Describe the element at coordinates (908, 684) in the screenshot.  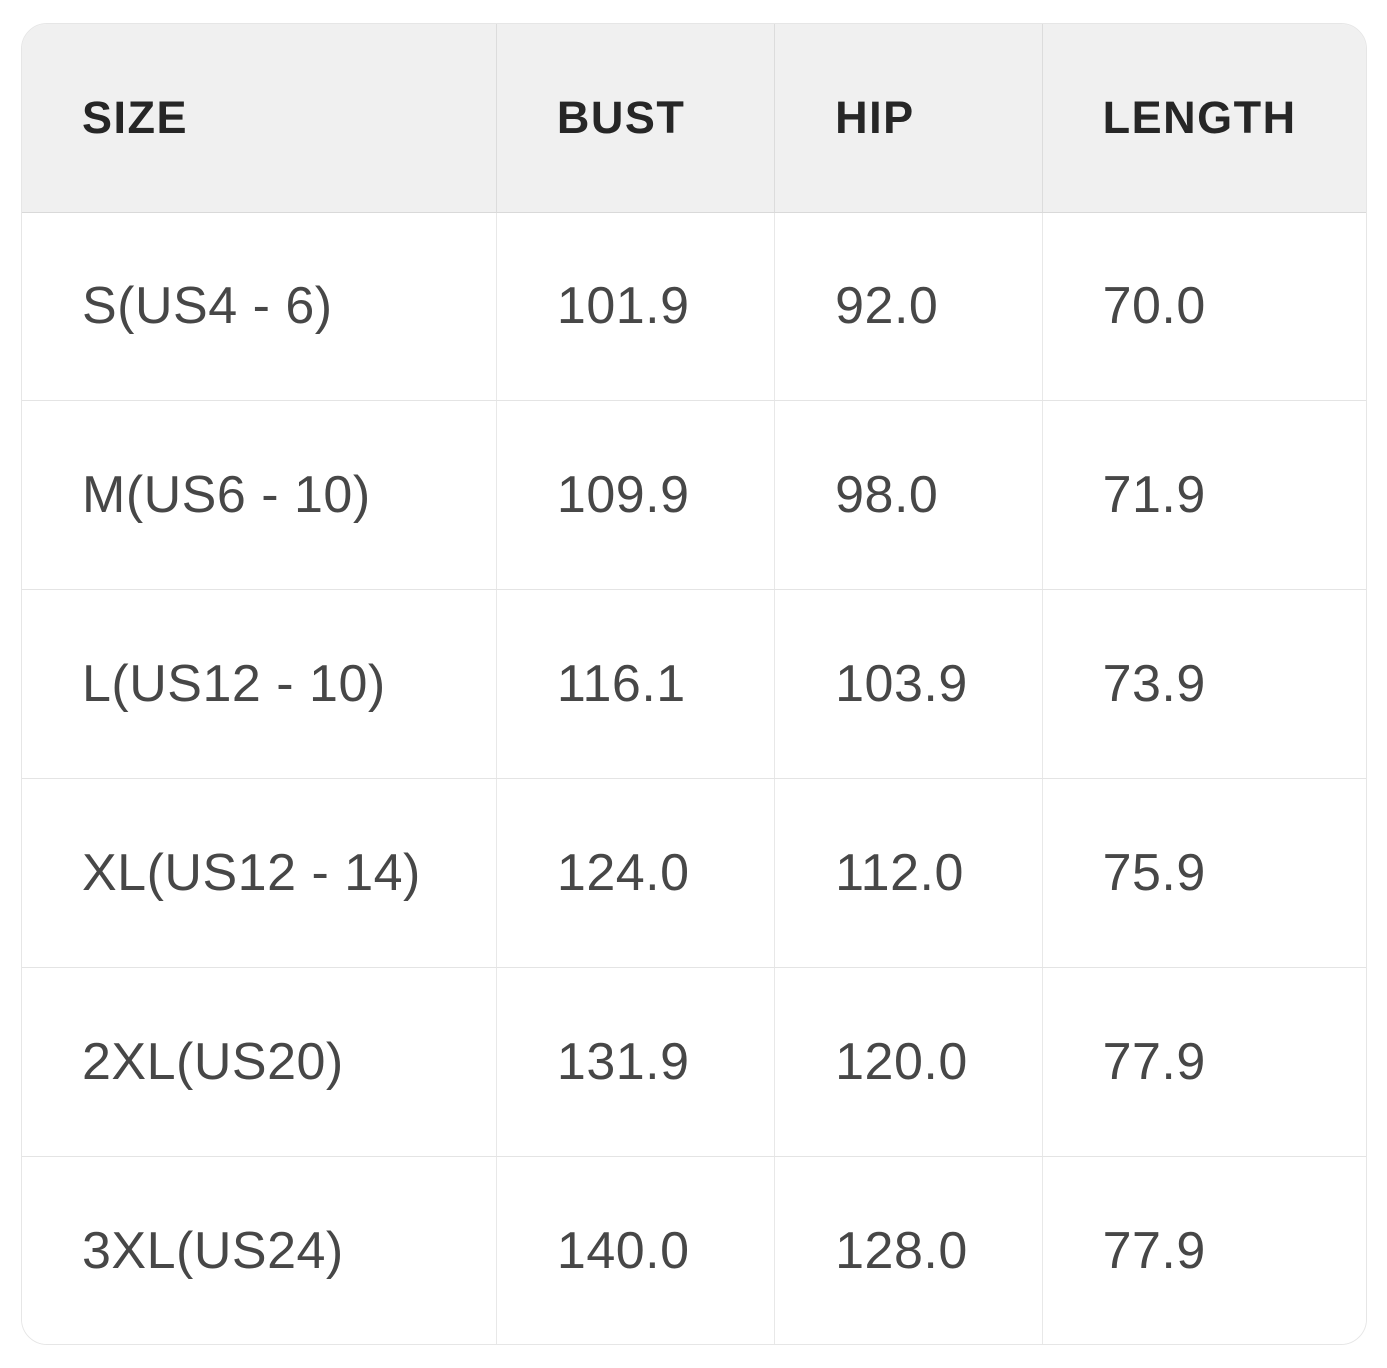
I see `cell-hip: 103.9` at that location.